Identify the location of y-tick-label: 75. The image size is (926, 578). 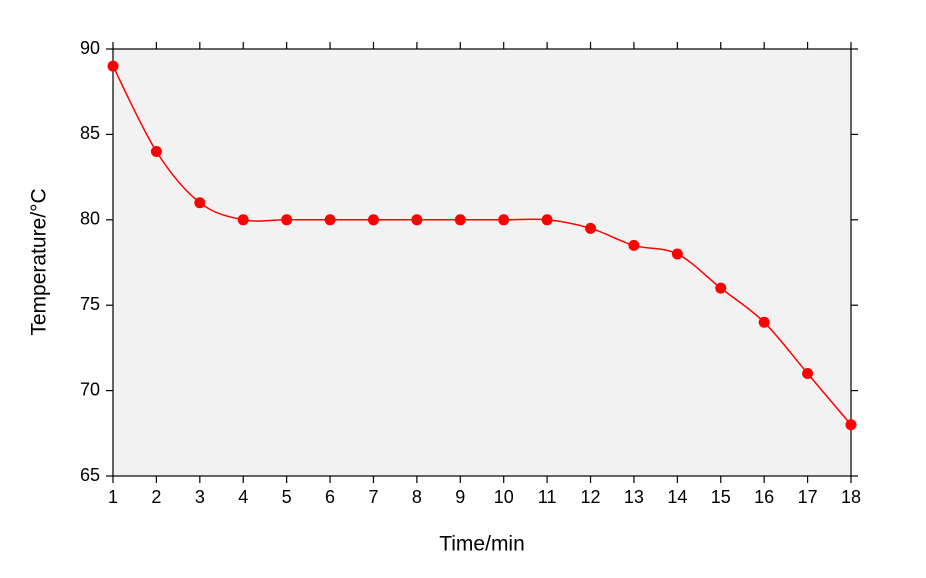
(90, 304).